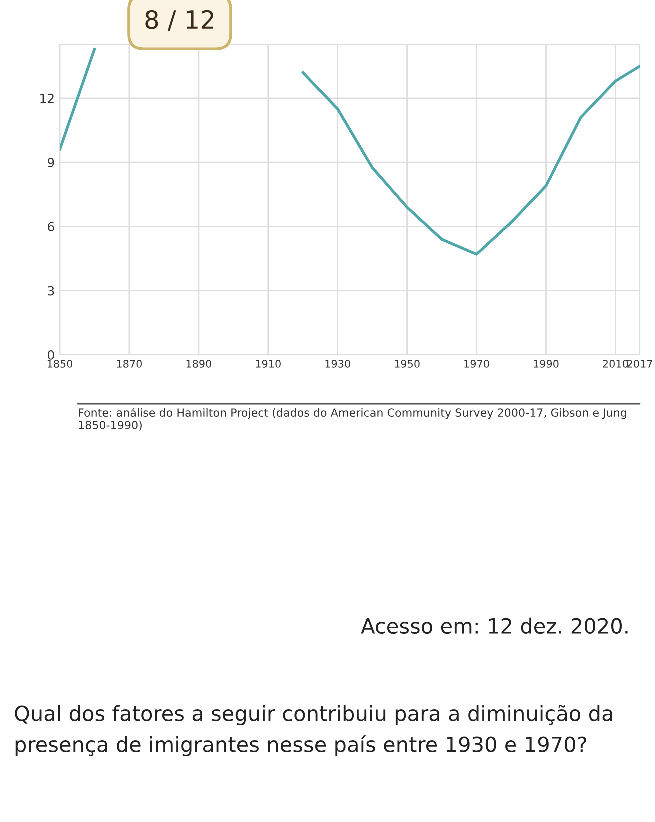 This screenshot has height=822, width=655. Describe the element at coordinates (51, 163) in the screenshot. I see `y-tick-label: 9` at that location.